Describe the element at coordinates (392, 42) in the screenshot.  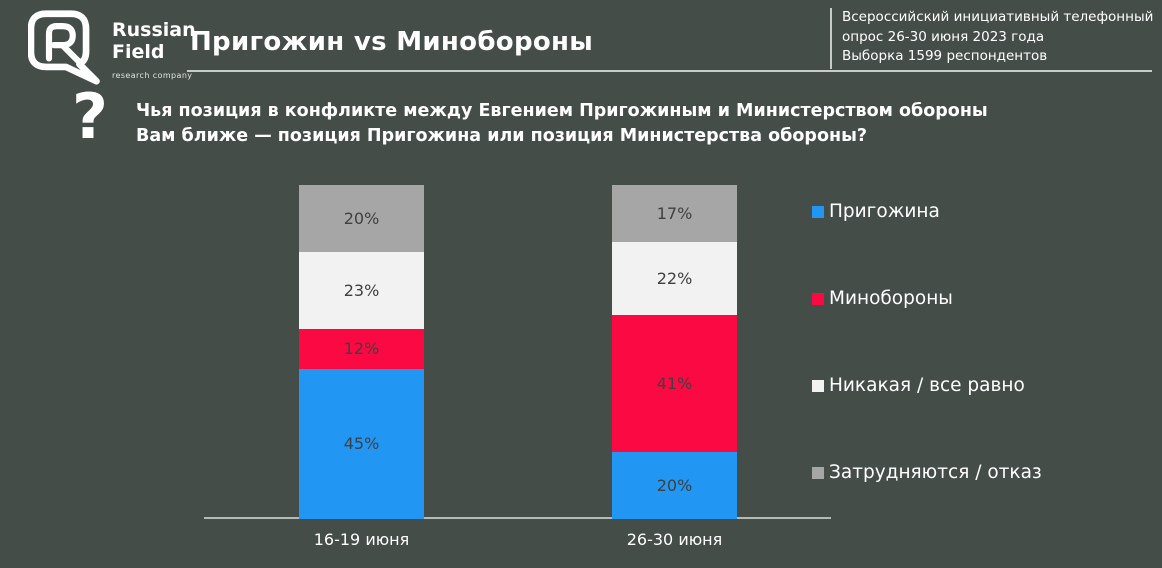
I see `page-title: Пригожин vs Минобороны` at that location.